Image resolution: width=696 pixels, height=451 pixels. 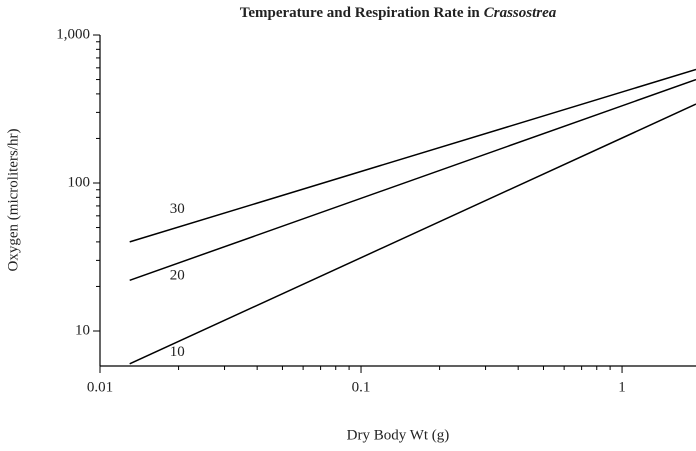 I want to click on x-tick-label: 0.1, so click(x=361, y=387).